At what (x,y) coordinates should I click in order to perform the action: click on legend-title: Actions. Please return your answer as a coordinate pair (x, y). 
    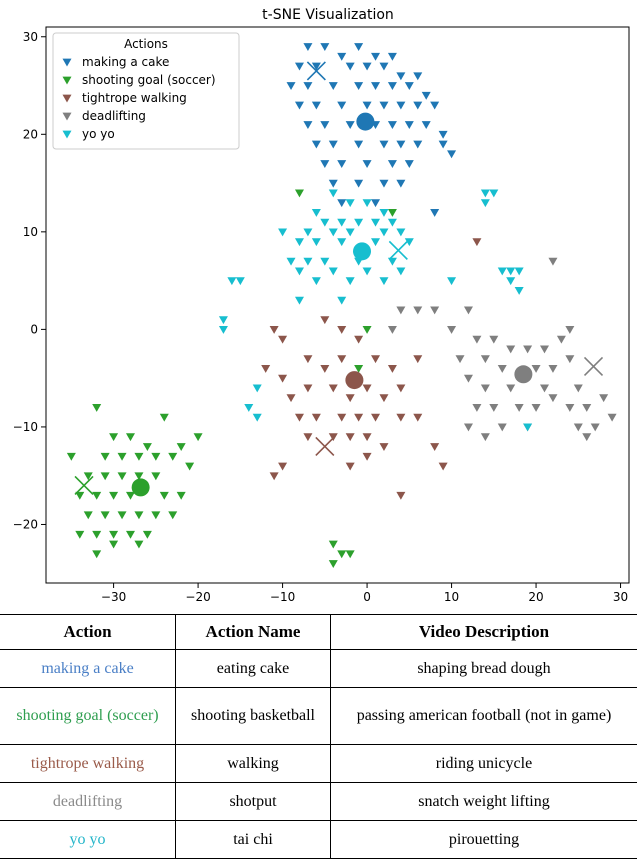
    Looking at the image, I should click on (146, 44).